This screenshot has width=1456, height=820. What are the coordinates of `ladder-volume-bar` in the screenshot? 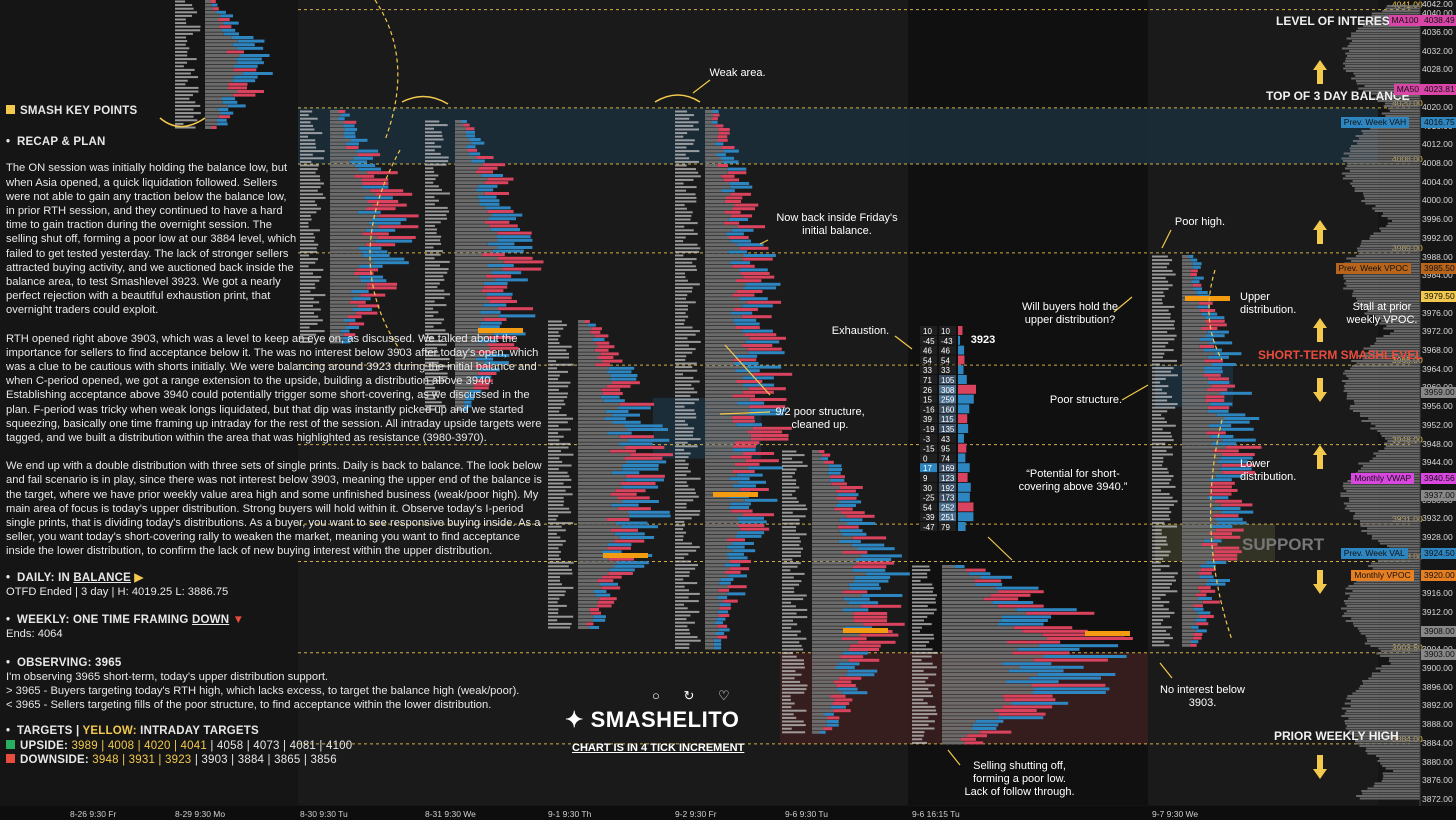 It's located at (966, 399).